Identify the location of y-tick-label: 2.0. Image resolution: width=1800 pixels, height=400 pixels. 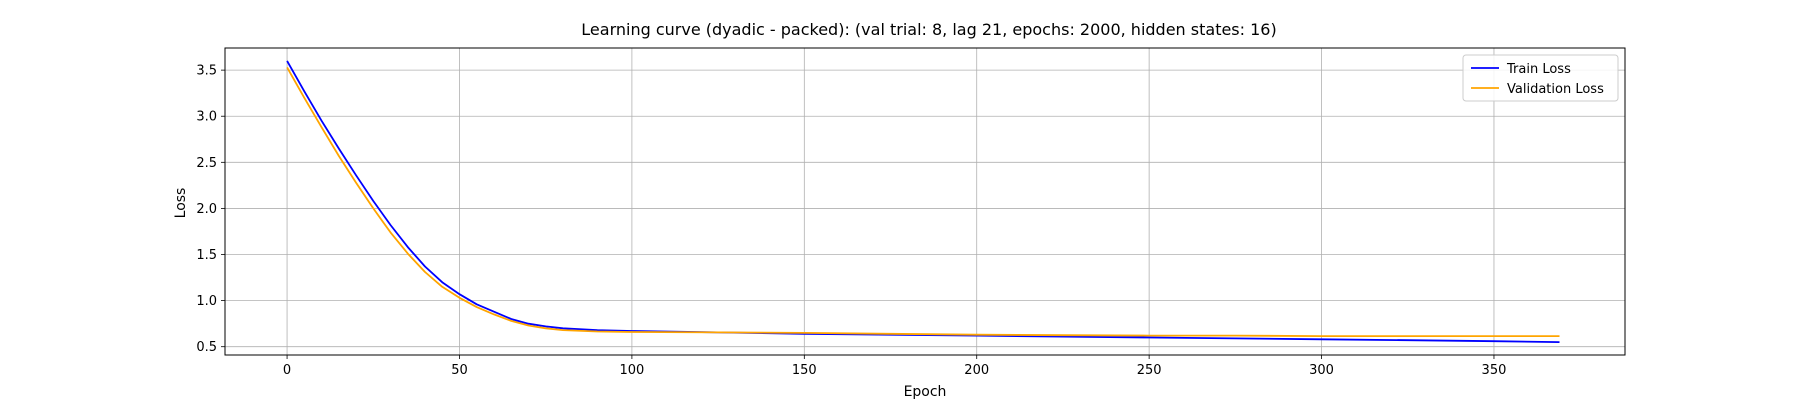
(206, 209).